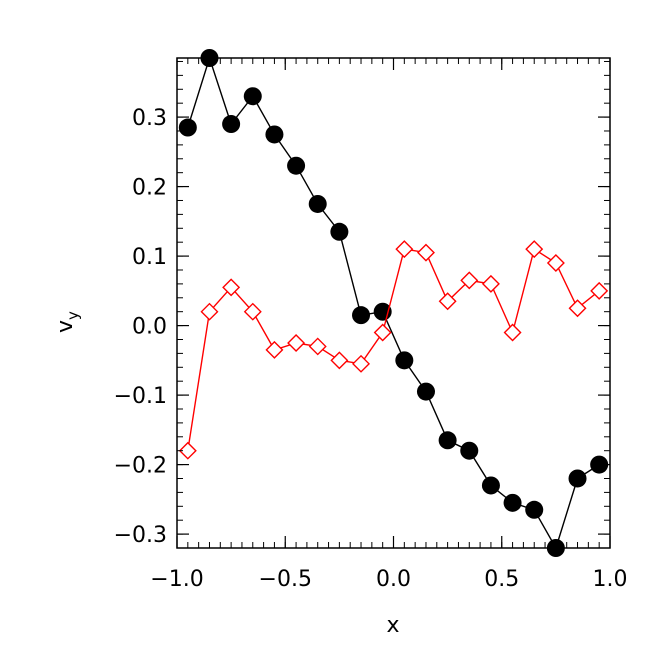  What do you see at coordinates (176, 579) in the screenshot?
I see `x-tick-label: −1.0` at bounding box center [176, 579].